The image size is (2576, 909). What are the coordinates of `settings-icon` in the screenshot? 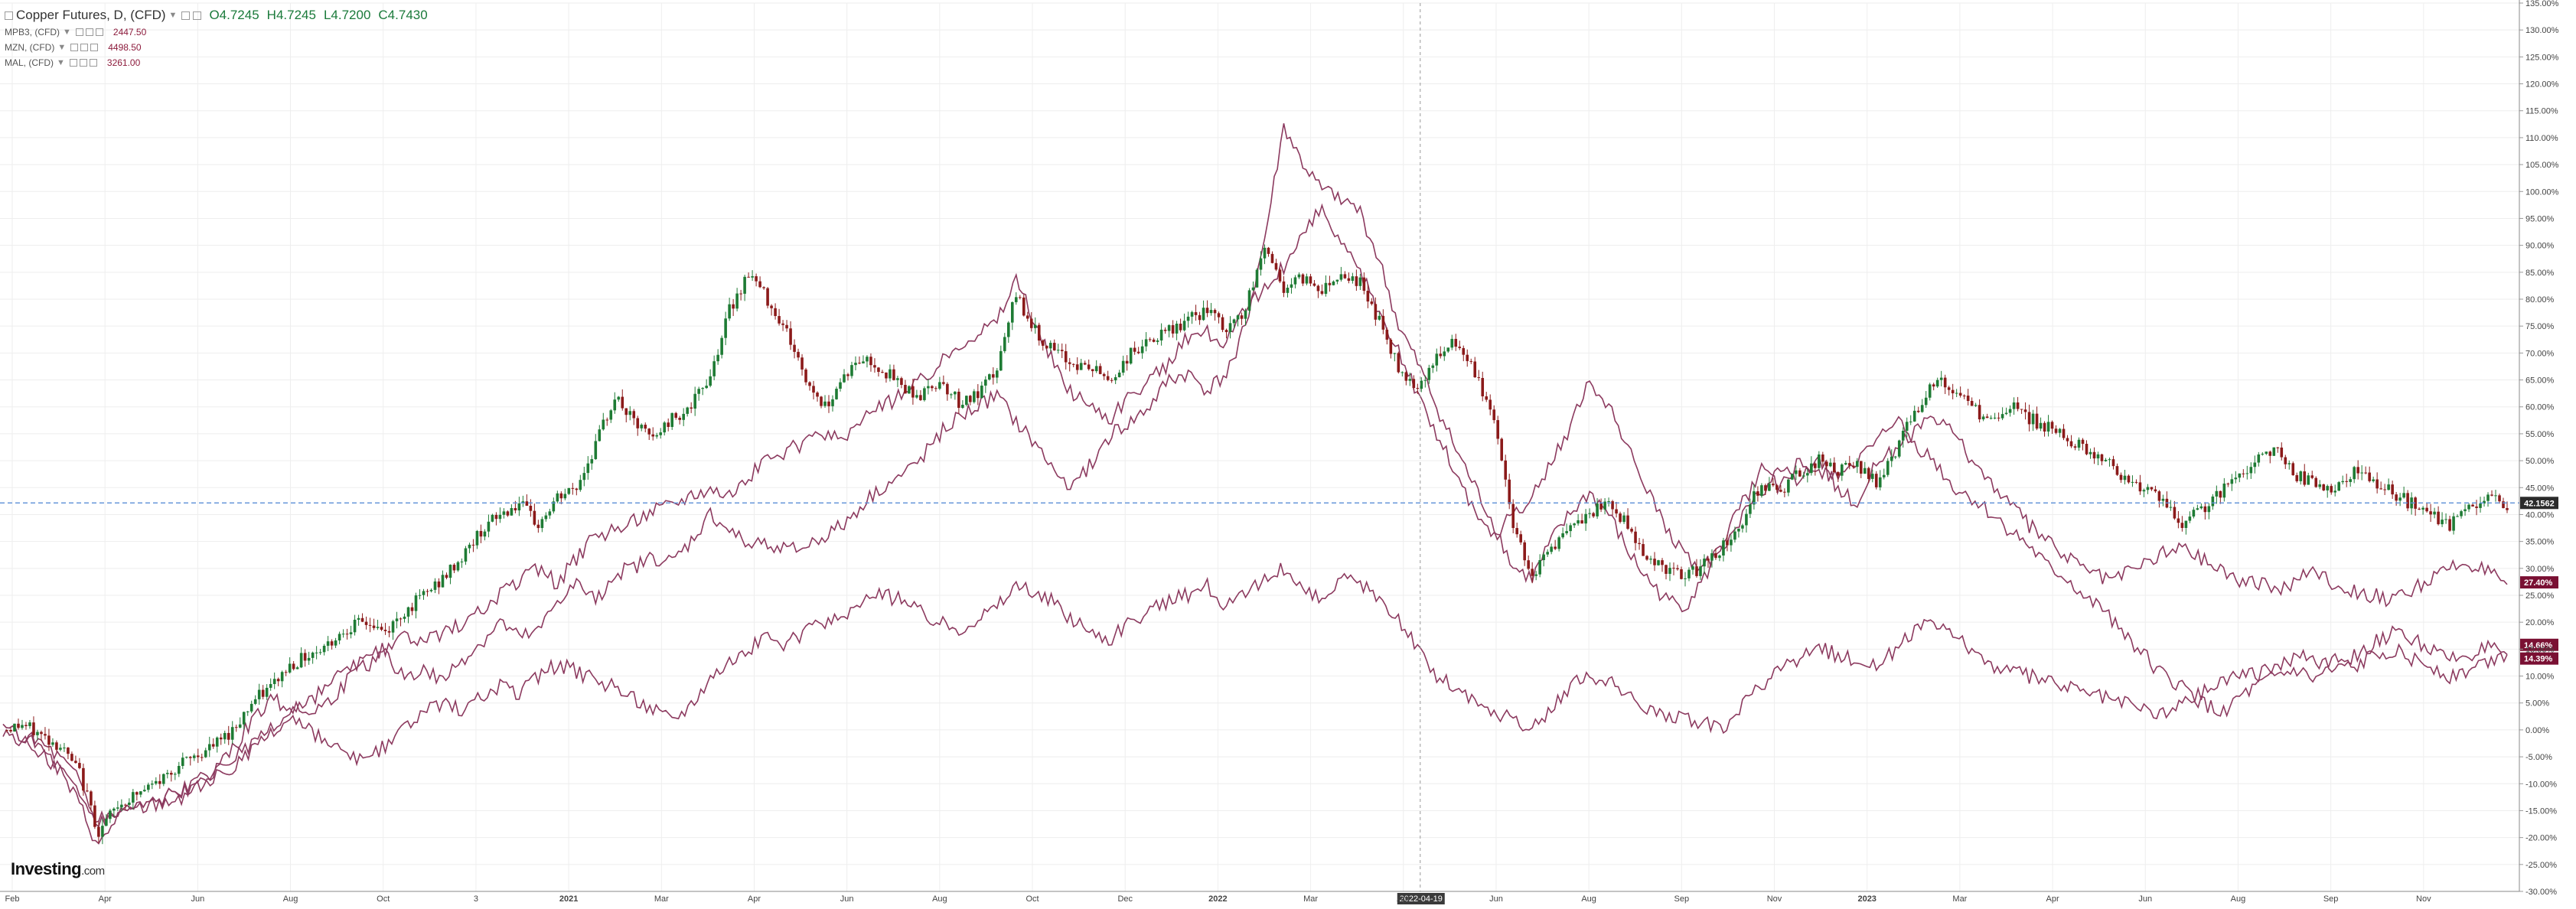 It's located at (84, 47).